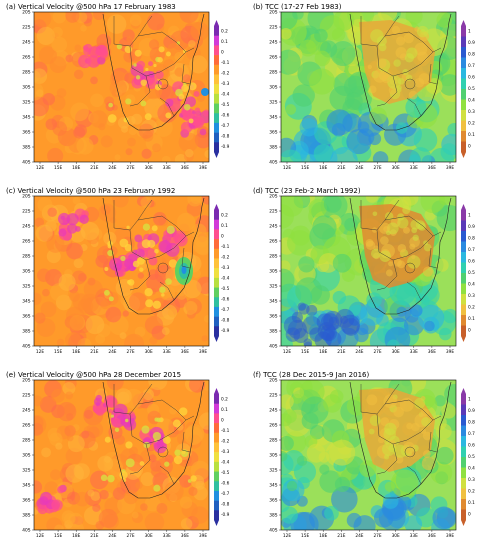  Describe the element at coordinates (203, 352) in the screenshot. I see `lon-tick-label: 39E` at that location.